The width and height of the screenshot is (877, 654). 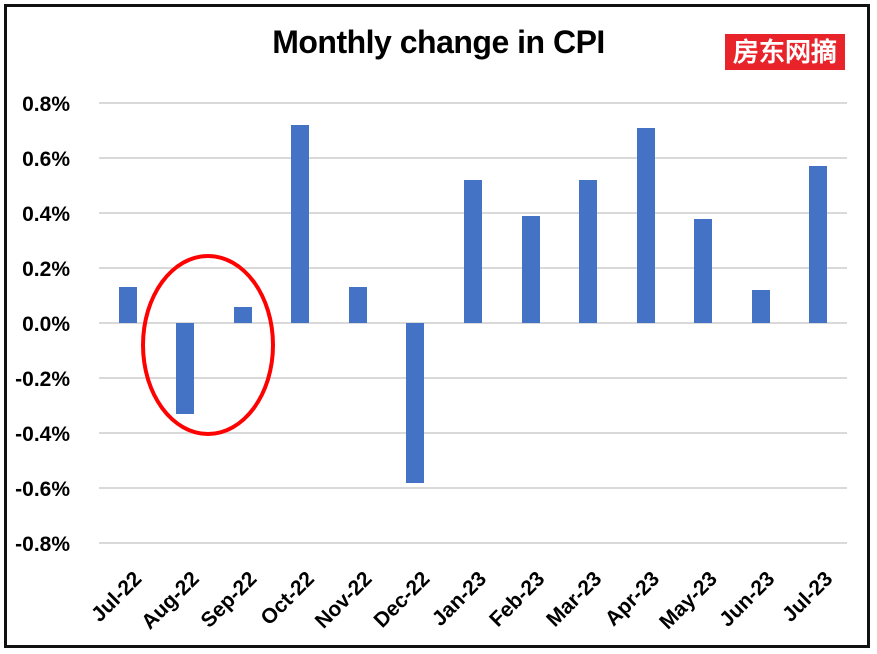 I want to click on y-axis-label: -0.2%, so click(x=42, y=379).